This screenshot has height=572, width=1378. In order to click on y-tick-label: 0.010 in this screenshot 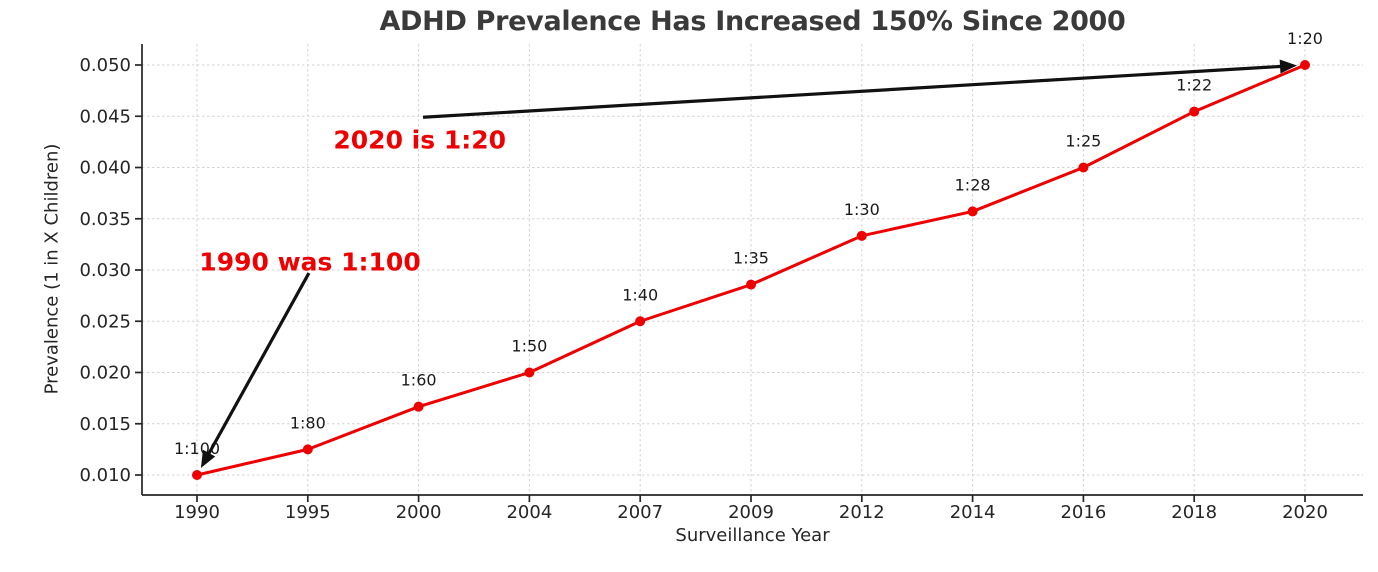, I will do `click(105, 475)`.